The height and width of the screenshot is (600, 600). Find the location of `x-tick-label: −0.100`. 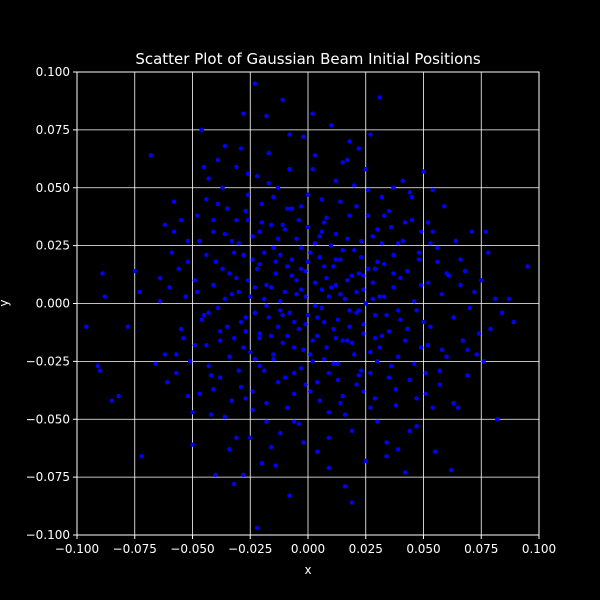

x-tick-label: −0.100 is located at coordinates (77, 549).